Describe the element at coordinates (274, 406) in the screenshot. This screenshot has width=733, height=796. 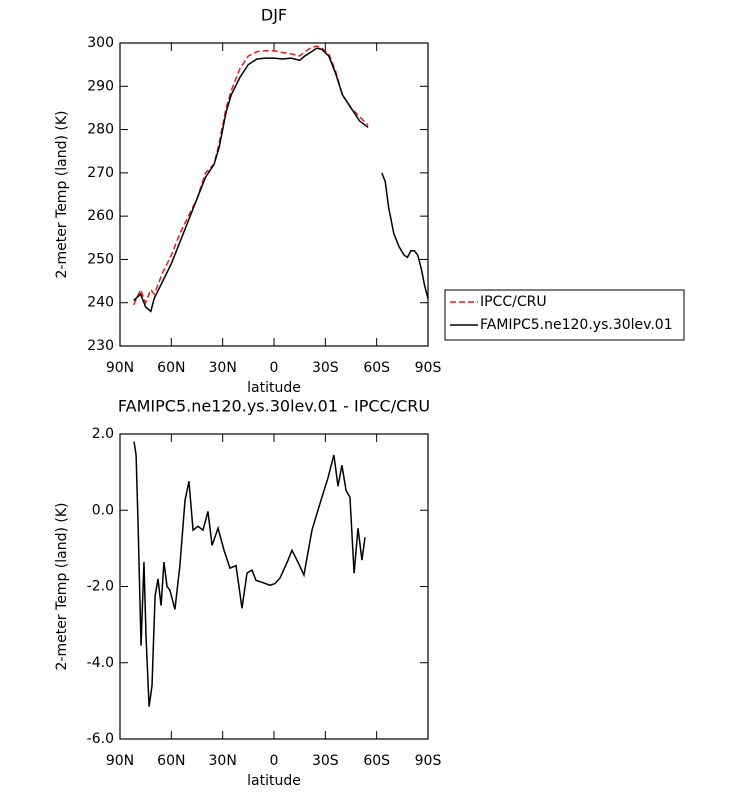
I see `chart-title: FAMIPC5.ne120.ys.30lev.01 - IPCC/CRU` at that location.